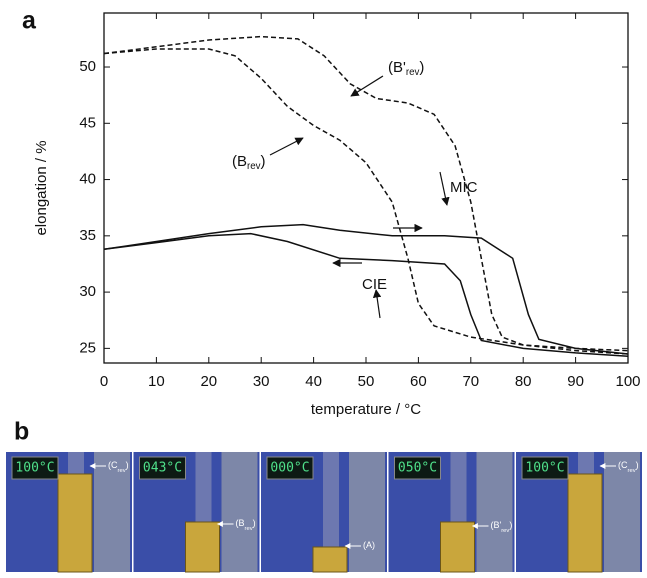 This screenshot has height=578, width=647. I want to click on photo: 050°C (B'rev), so click(451, 512).